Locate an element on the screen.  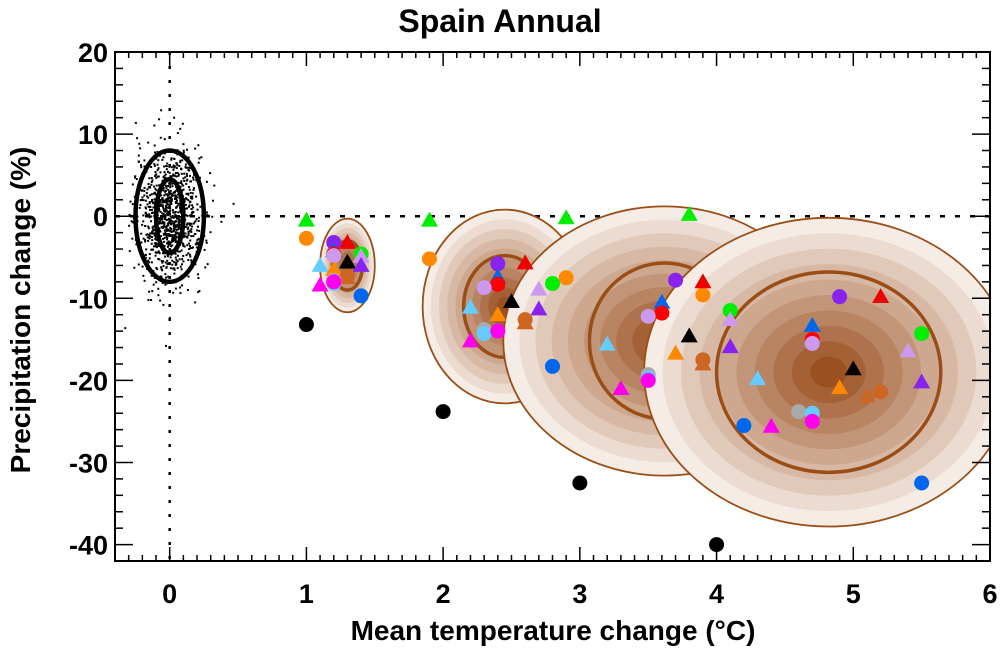
y-tick-label: -20 is located at coordinates (88, 381).